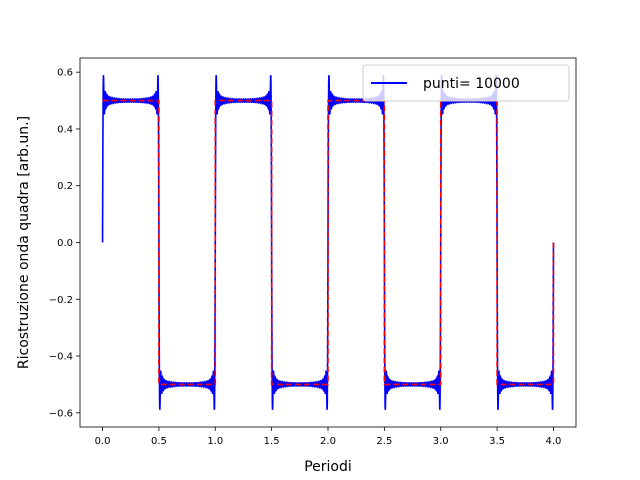 The height and width of the screenshot is (480, 640). What do you see at coordinates (65, 129) in the screenshot?
I see `y-tick-label: 0.4` at bounding box center [65, 129].